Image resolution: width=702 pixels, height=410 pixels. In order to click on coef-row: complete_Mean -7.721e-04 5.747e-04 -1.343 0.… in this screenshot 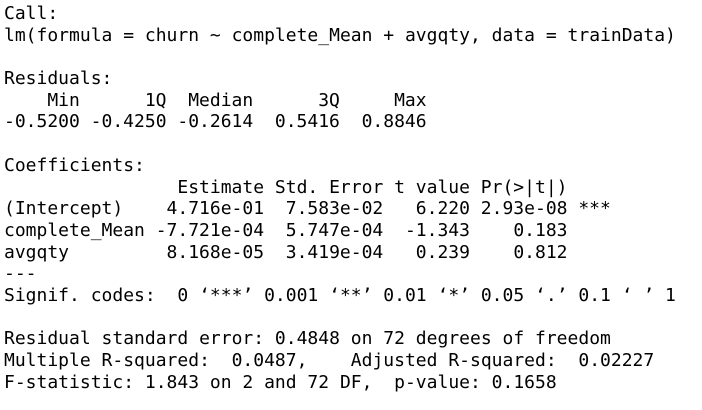, I will do `click(353, 231)`.